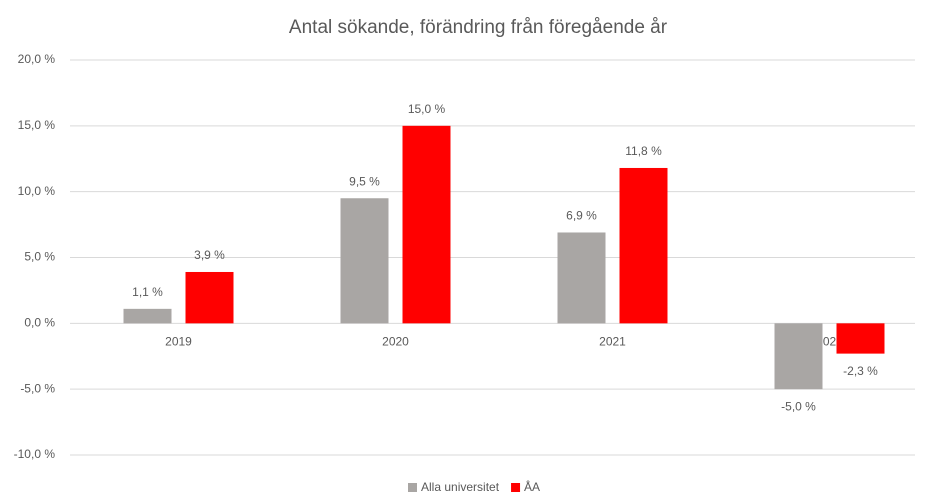 Image resolution: width=925 pixels, height=501 pixels. Describe the element at coordinates (829, 342) in the screenshot. I see `x-tick-label: 2022` at that location.